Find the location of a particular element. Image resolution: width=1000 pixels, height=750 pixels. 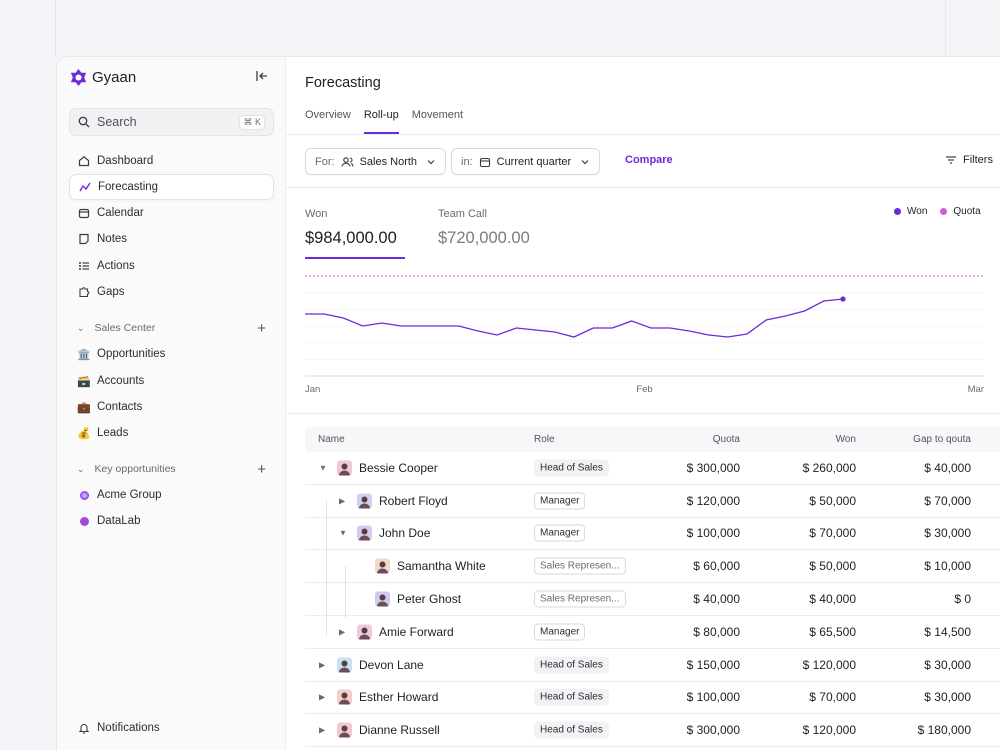

nav-label: Contacts is located at coordinates (120, 407).